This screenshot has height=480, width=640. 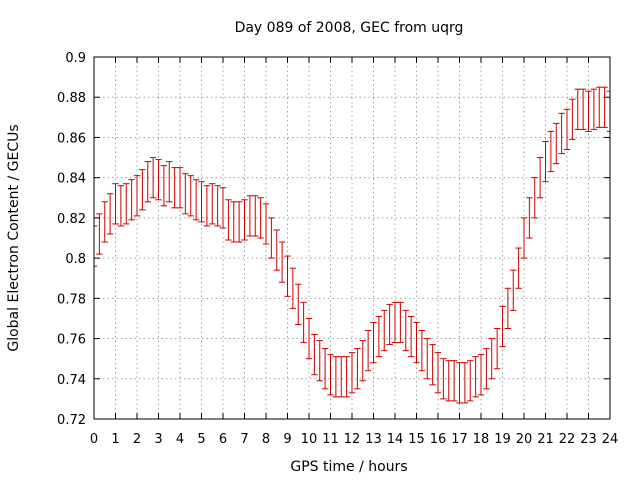 I want to click on x-tick-label: 23, so click(x=588, y=439).